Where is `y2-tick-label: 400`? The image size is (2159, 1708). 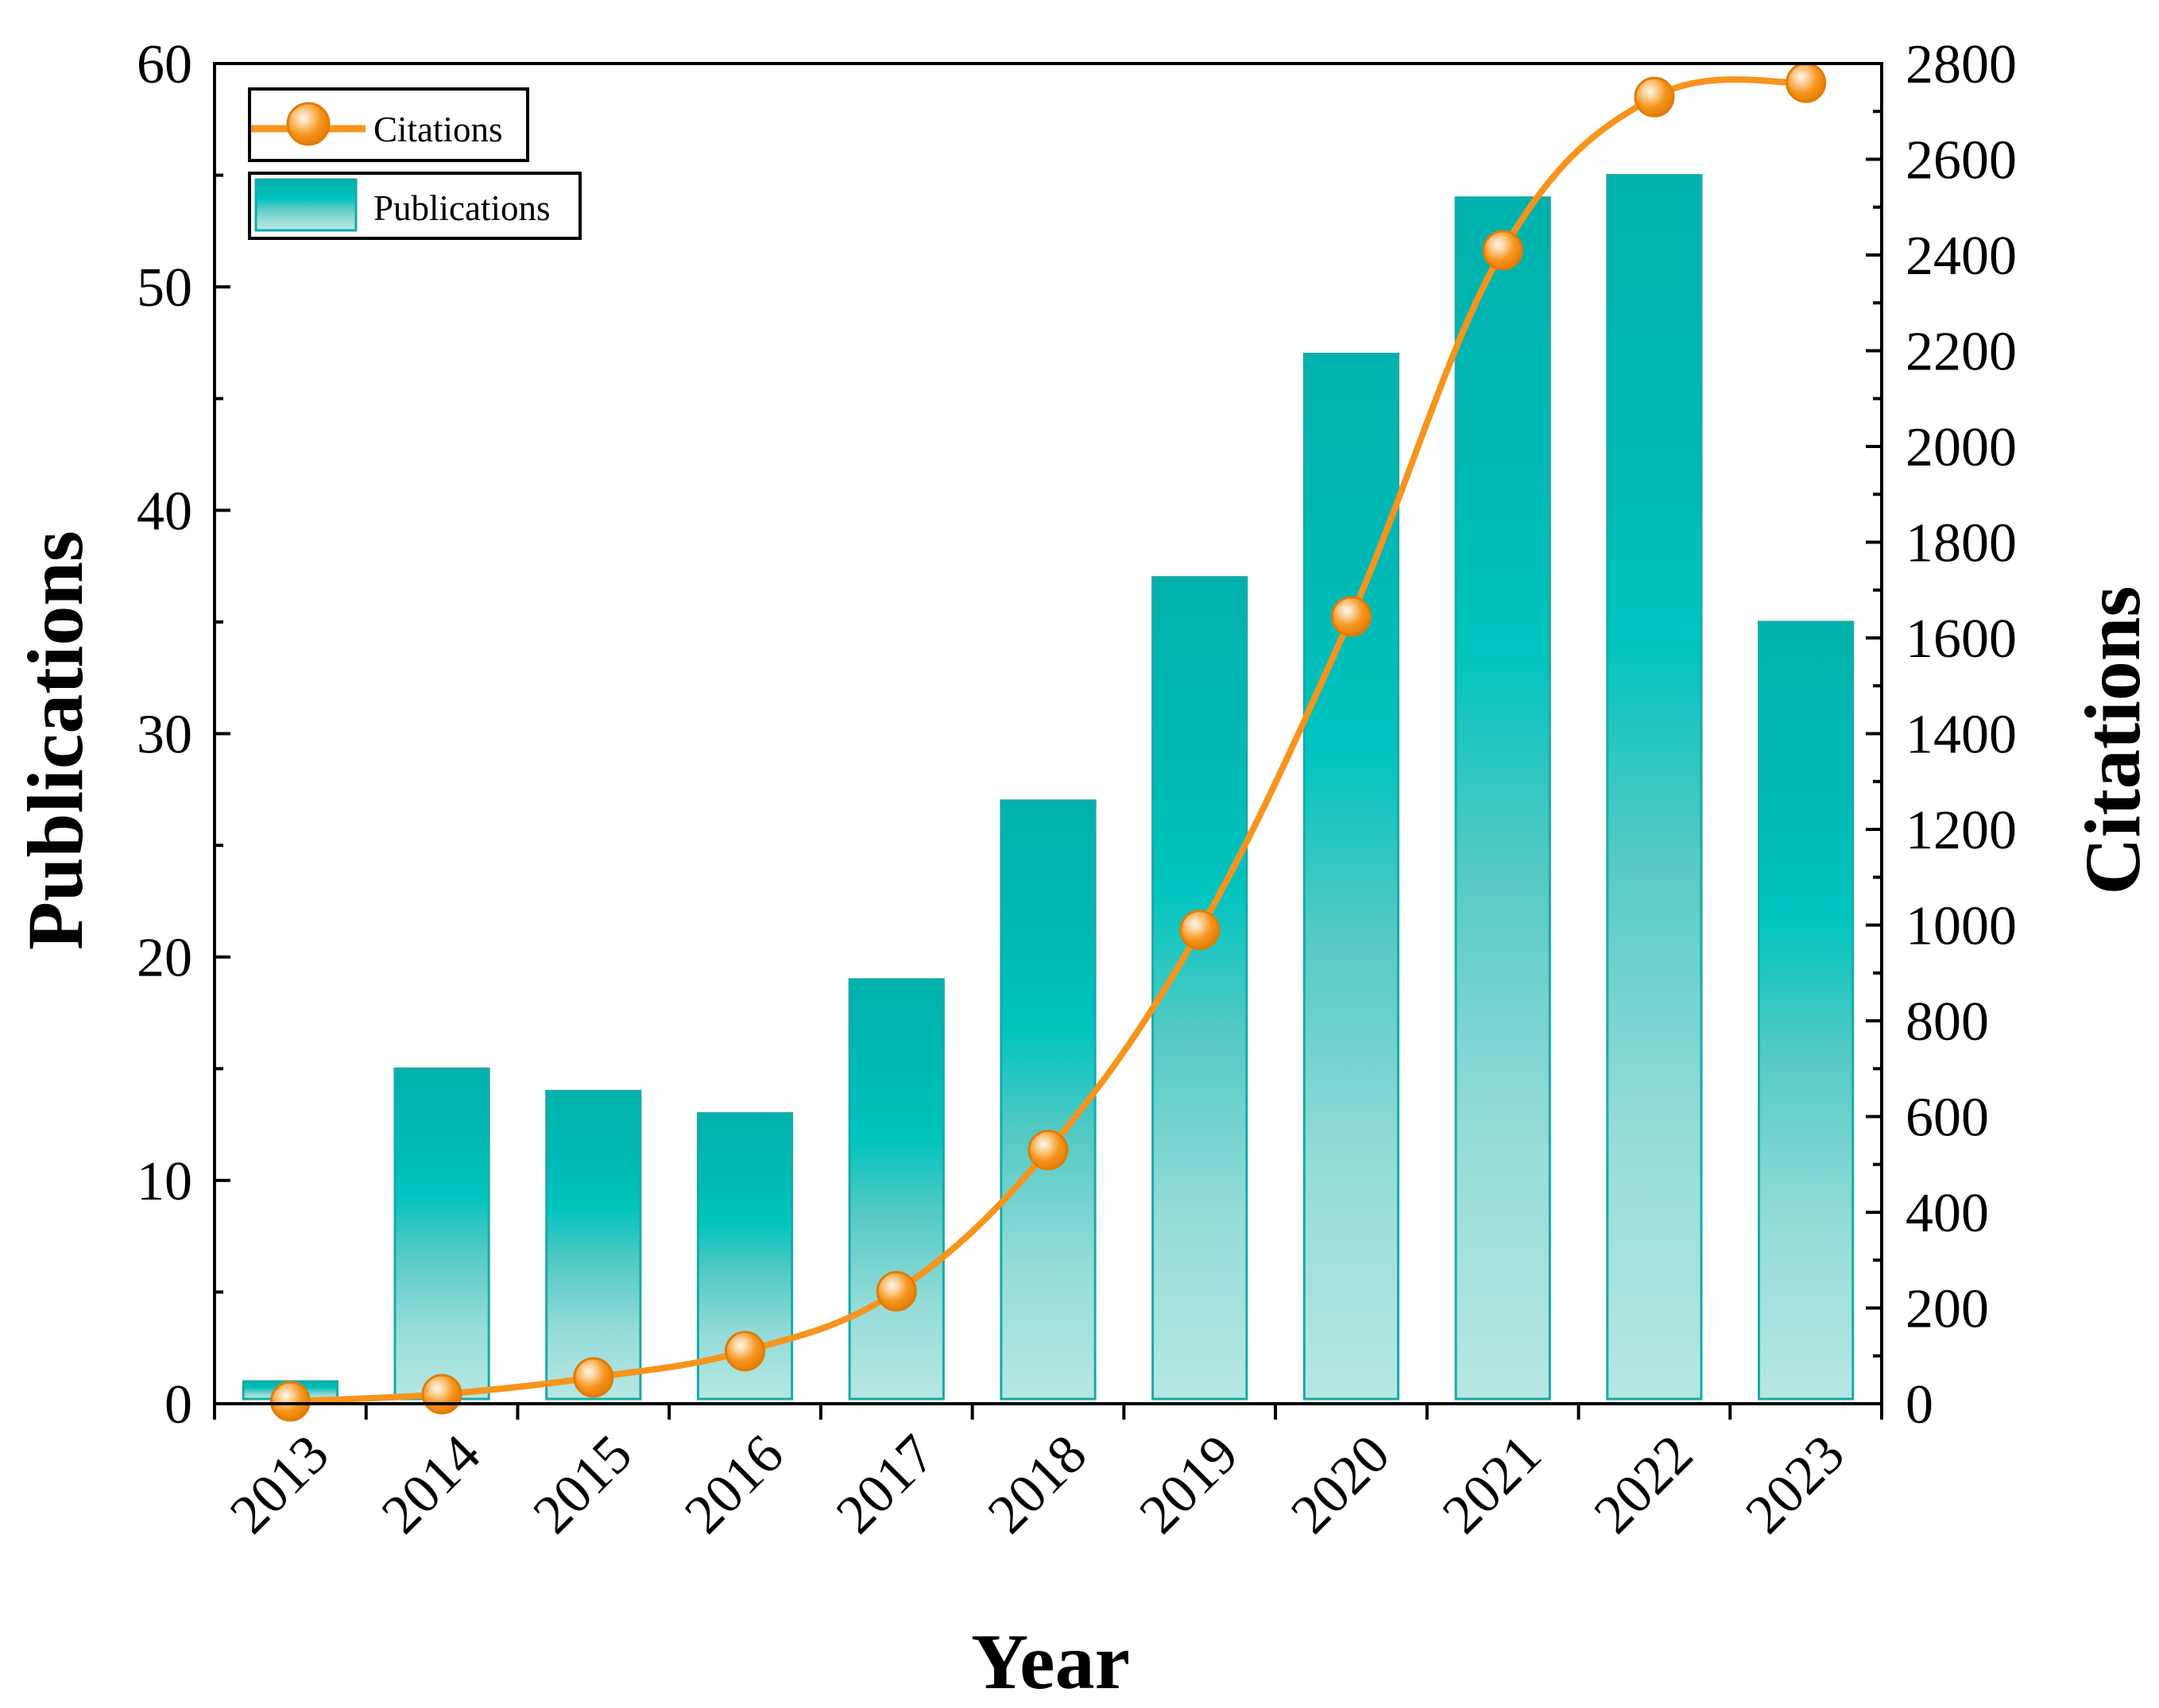
y2-tick-label: 400 is located at coordinates (1948, 1213).